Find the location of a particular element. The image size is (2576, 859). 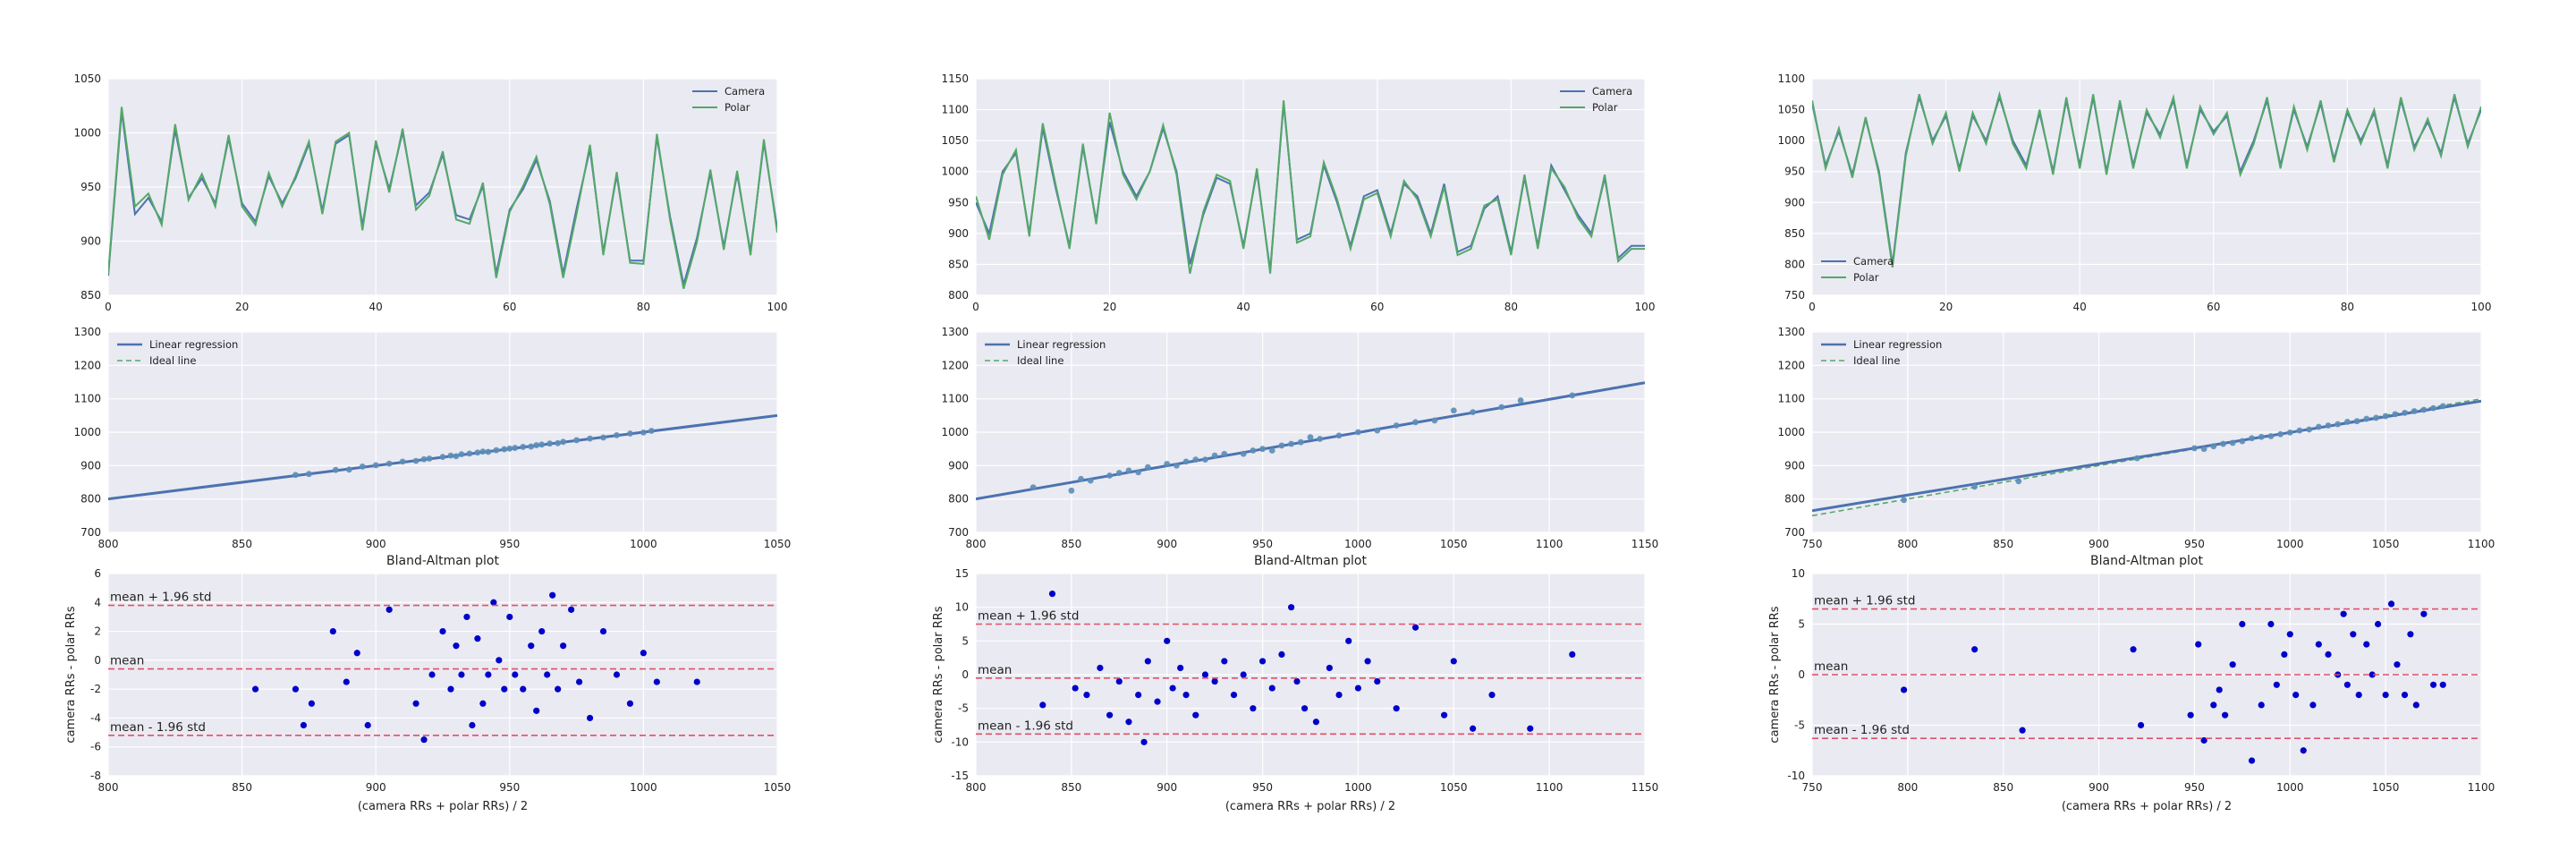

y-tick-label: -6 is located at coordinates (95, 747).